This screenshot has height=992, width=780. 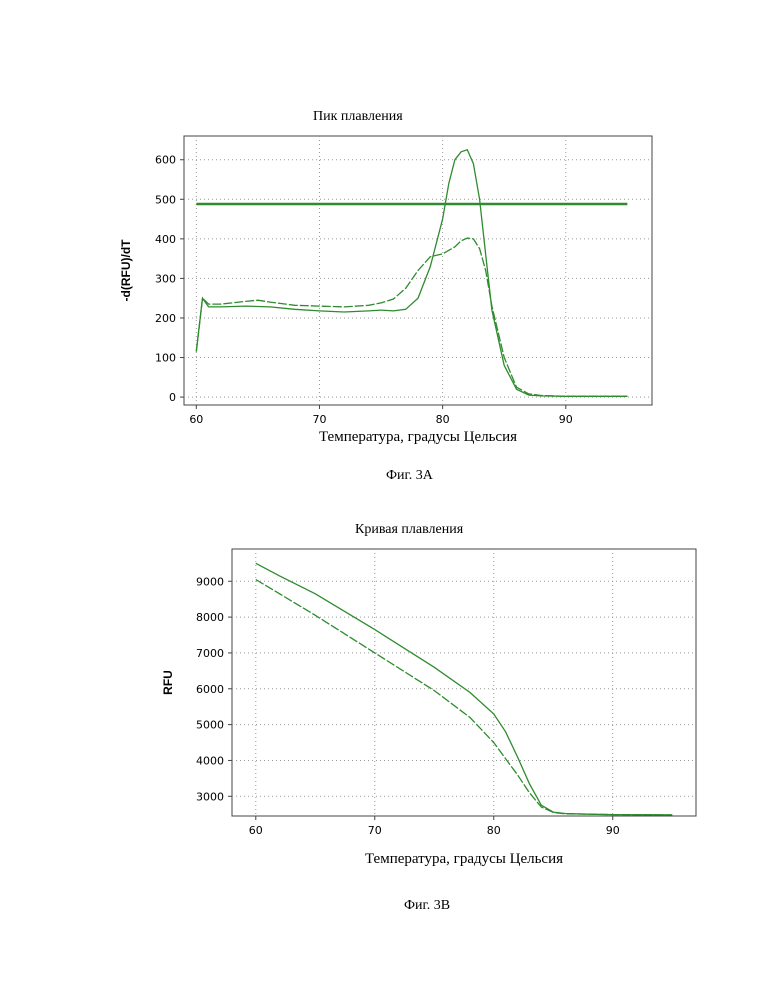 What do you see at coordinates (464, 859) in the screenshot?
I see `x-axis-label: Температура, градусы Цельсия` at bounding box center [464, 859].